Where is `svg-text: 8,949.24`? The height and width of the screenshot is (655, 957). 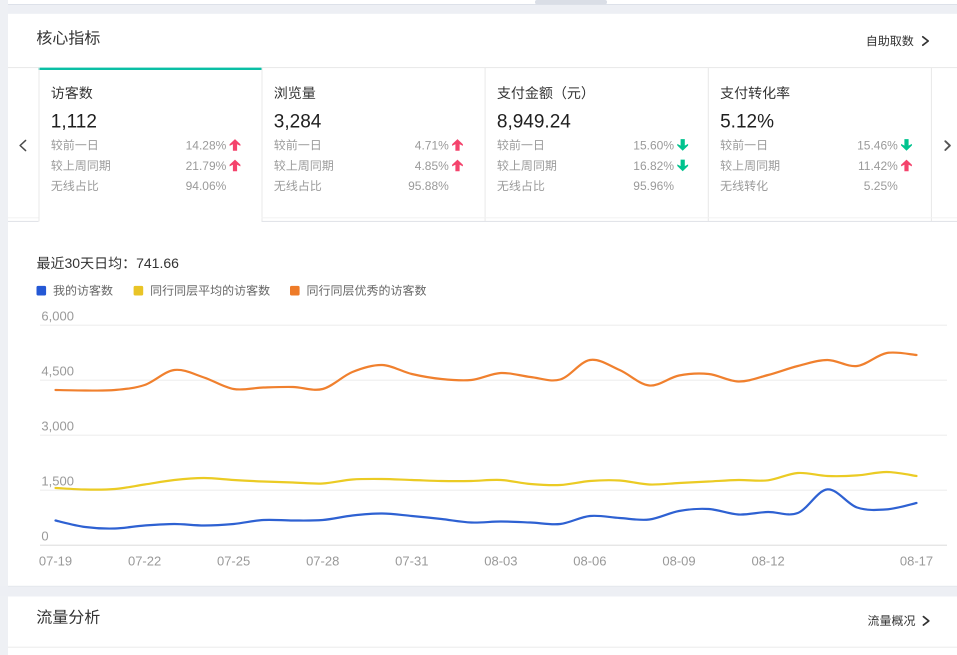
svg-text: 8,949.24 is located at coordinates (534, 122).